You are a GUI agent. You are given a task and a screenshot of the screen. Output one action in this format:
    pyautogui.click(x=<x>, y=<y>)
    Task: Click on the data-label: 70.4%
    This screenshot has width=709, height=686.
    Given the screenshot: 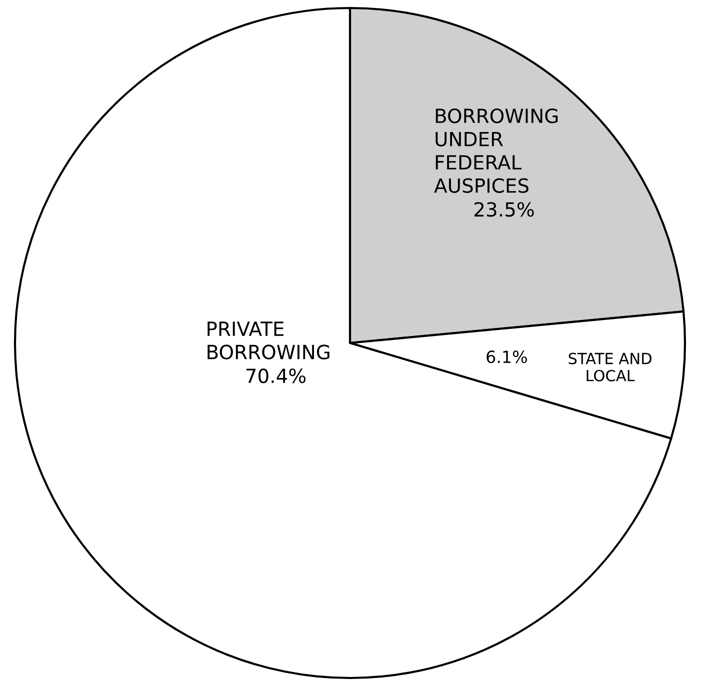 What is the action you would take?
    pyautogui.click(x=276, y=376)
    